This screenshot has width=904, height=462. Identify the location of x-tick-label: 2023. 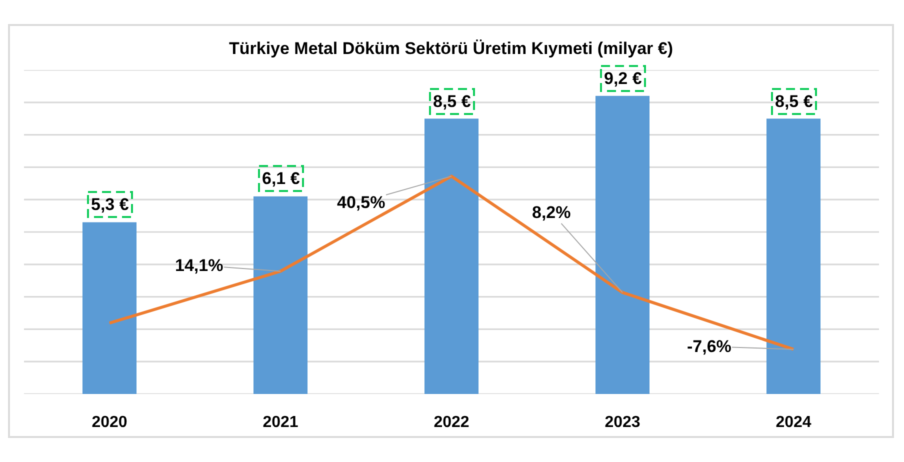
(622, 422).